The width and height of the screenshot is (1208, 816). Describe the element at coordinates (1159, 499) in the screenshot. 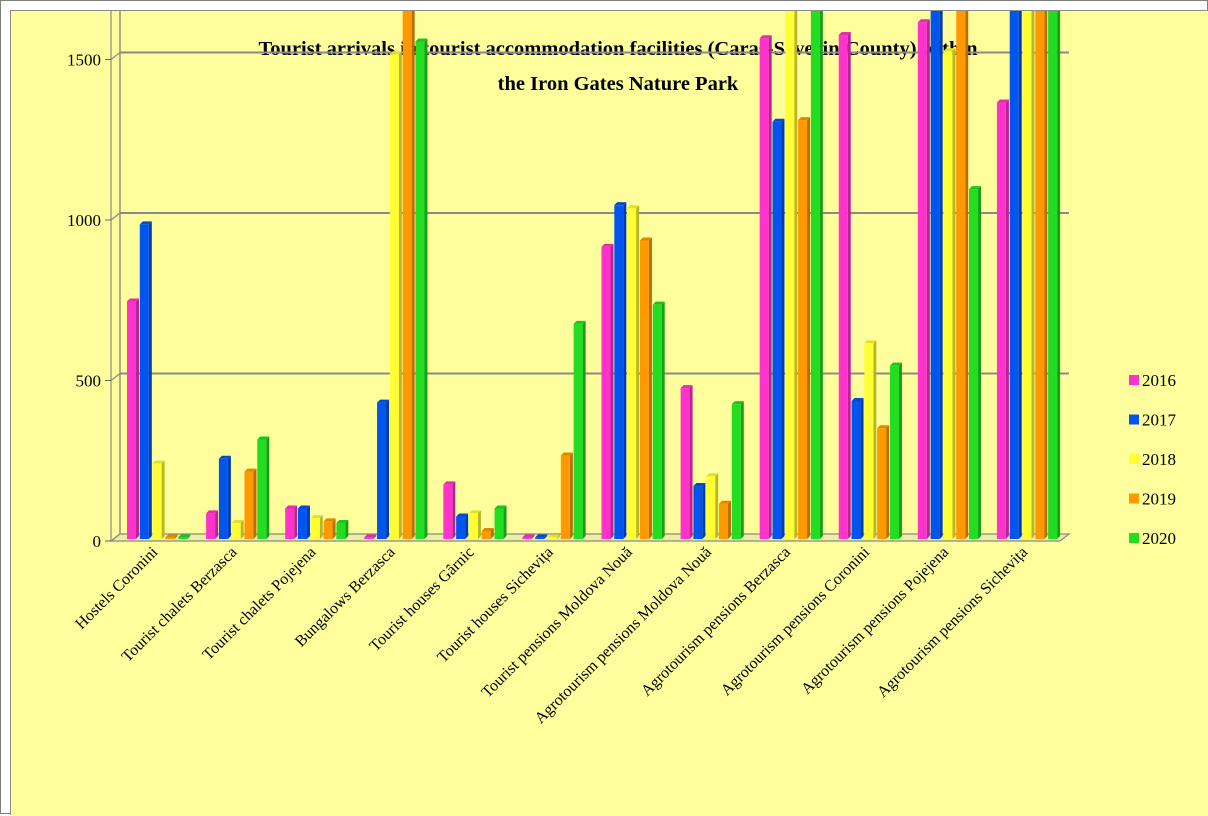

I see `legend-label: 2019` at that location.